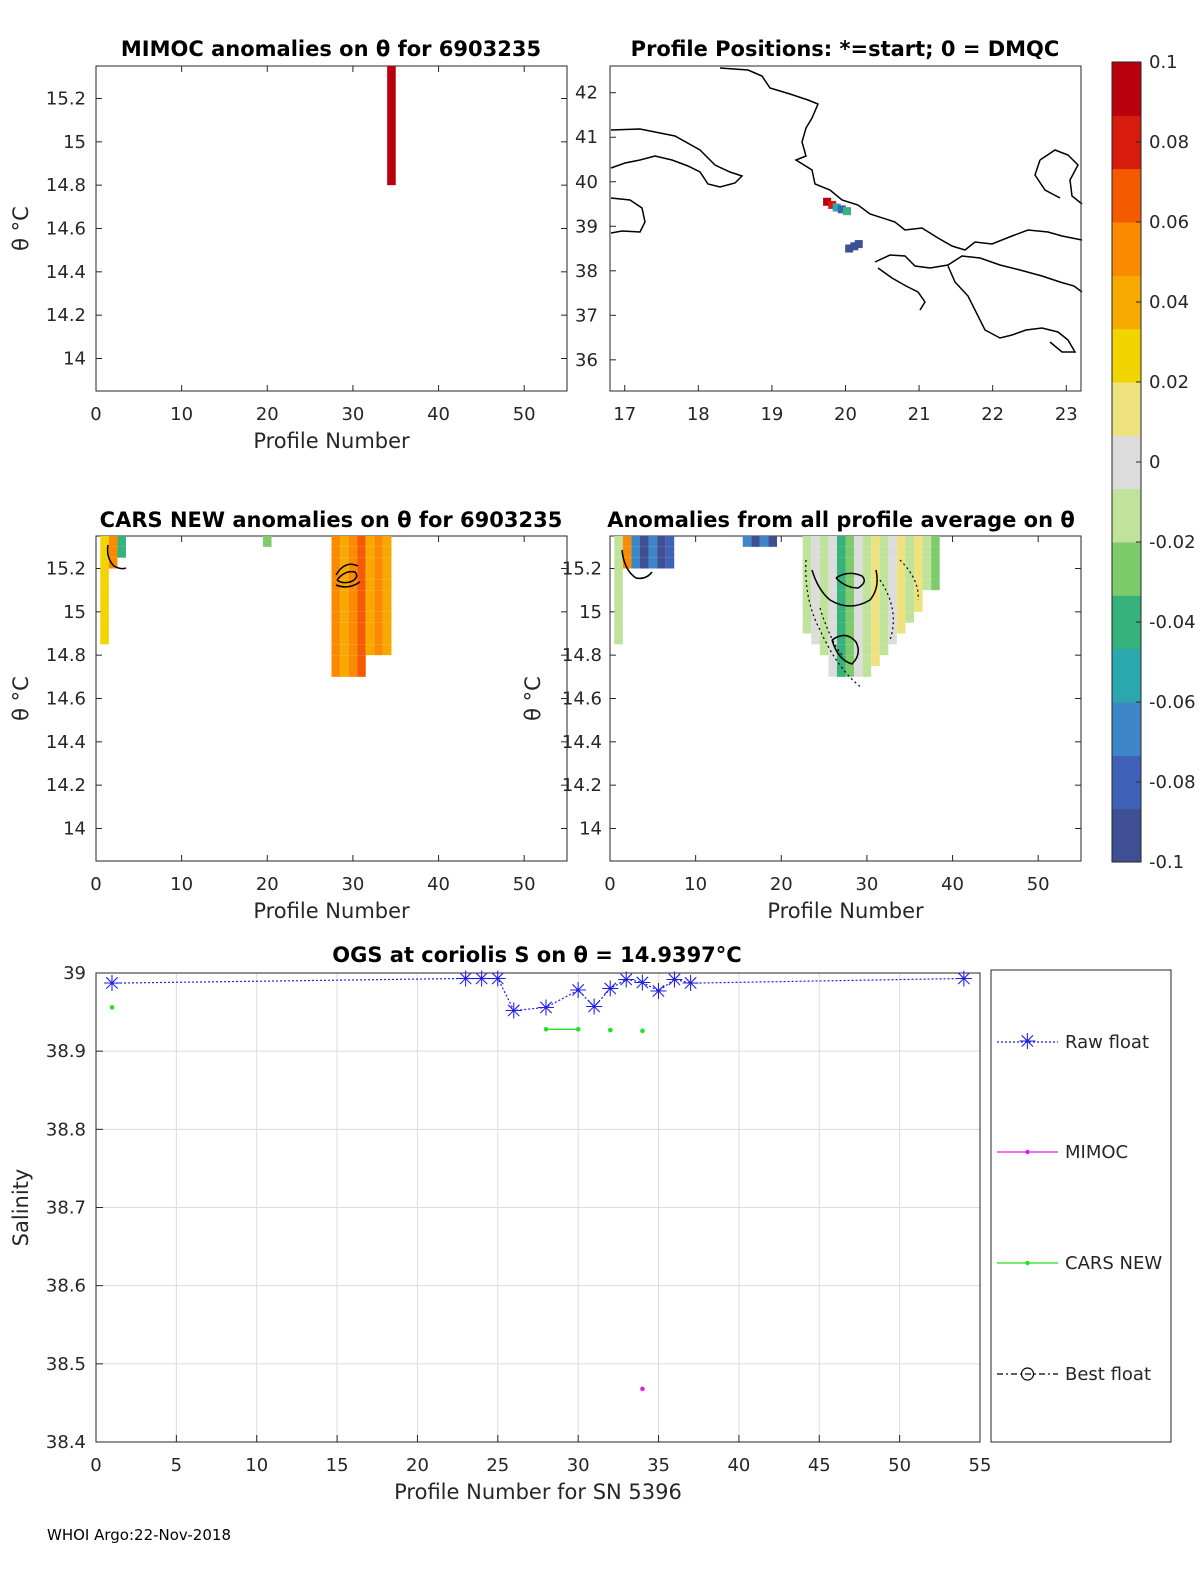  Describe the element at coordinates (1027, 1042) in the screenshot. I see `legend-raw-marker: ✳` at that location.